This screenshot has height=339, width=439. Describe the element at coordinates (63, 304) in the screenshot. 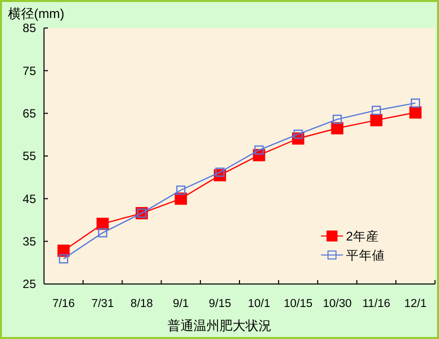

I see `x-tick-label: 7/16` at that location.